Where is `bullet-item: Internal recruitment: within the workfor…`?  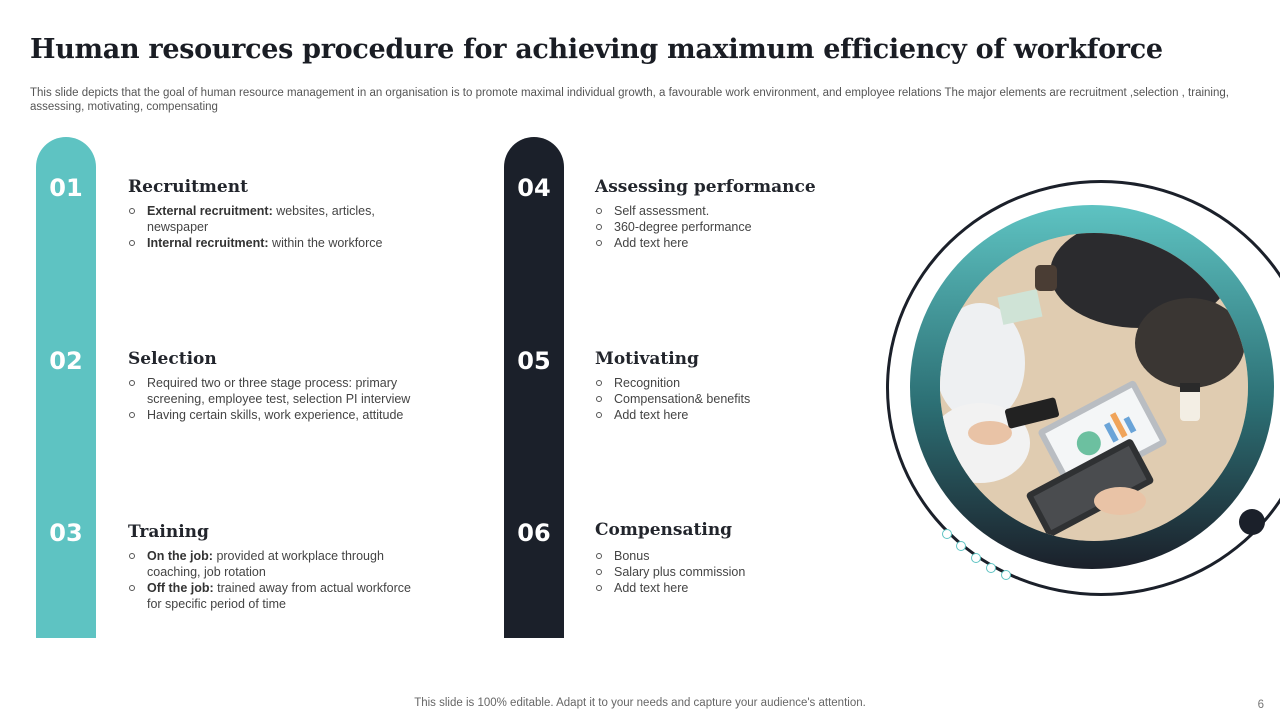
bullet-item: Internal recruitment: within the workfor… is located at coordinates (273, 243).